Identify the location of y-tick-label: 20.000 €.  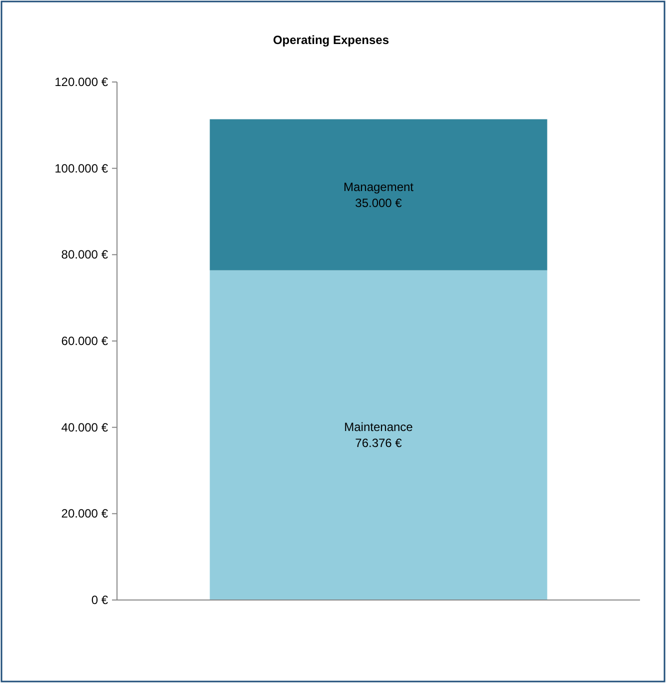
(84, 513).